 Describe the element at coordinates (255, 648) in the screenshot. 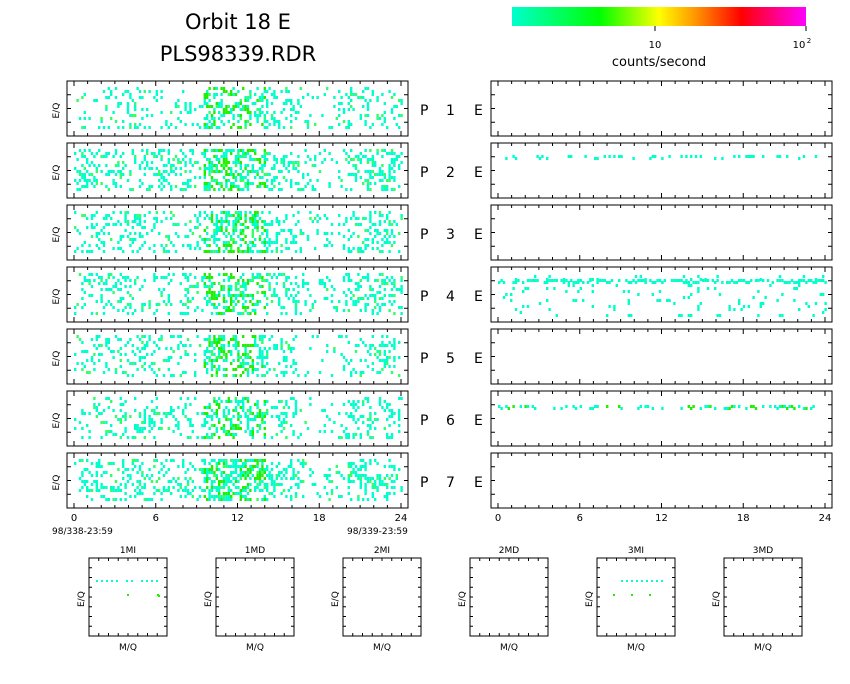

I see `mass-panel-xlabel: M/Q` at that location.